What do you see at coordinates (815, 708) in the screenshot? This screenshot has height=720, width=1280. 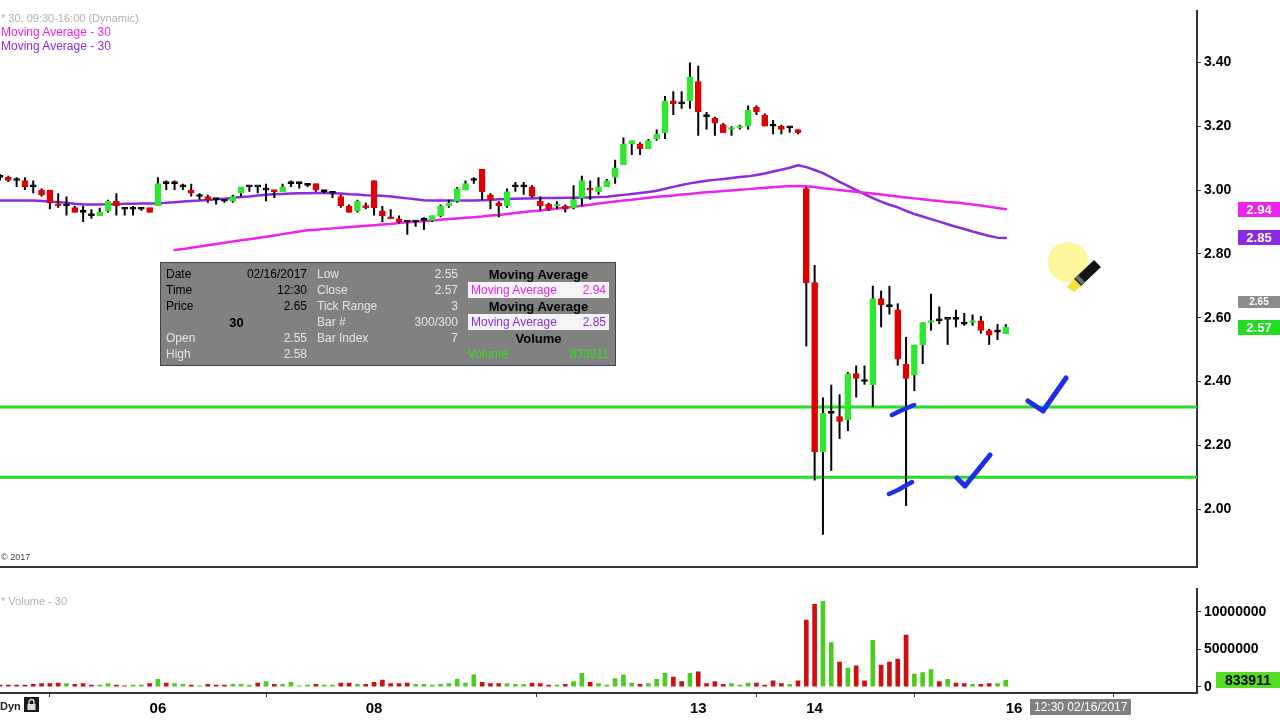 I see `x-tick-label: 14` at bounding box center [815, 708].